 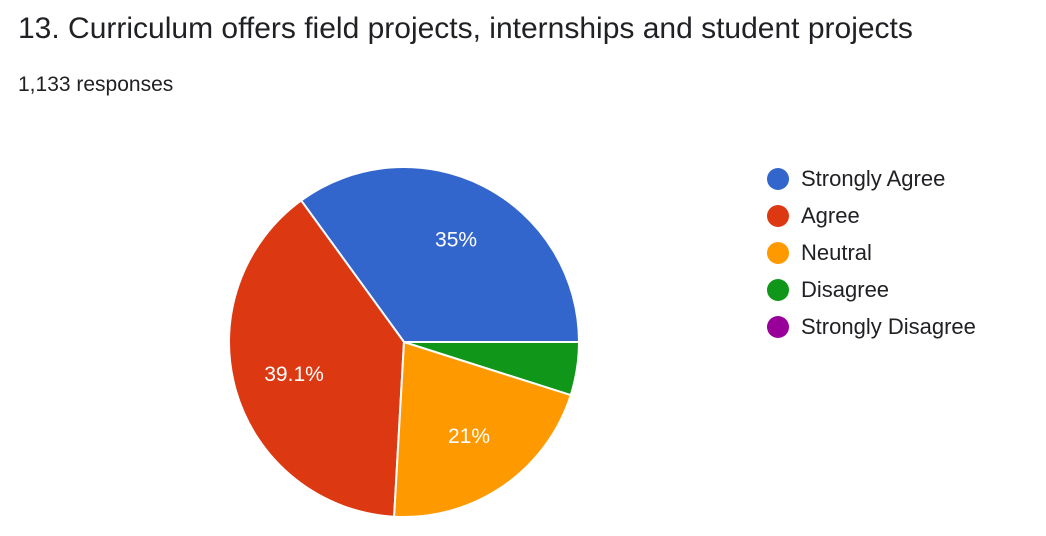 What do you see at coordinates (294, 374) in the screenshot?
I see `slice-label-agree: 39.1%` at bounding box center [294, 374].